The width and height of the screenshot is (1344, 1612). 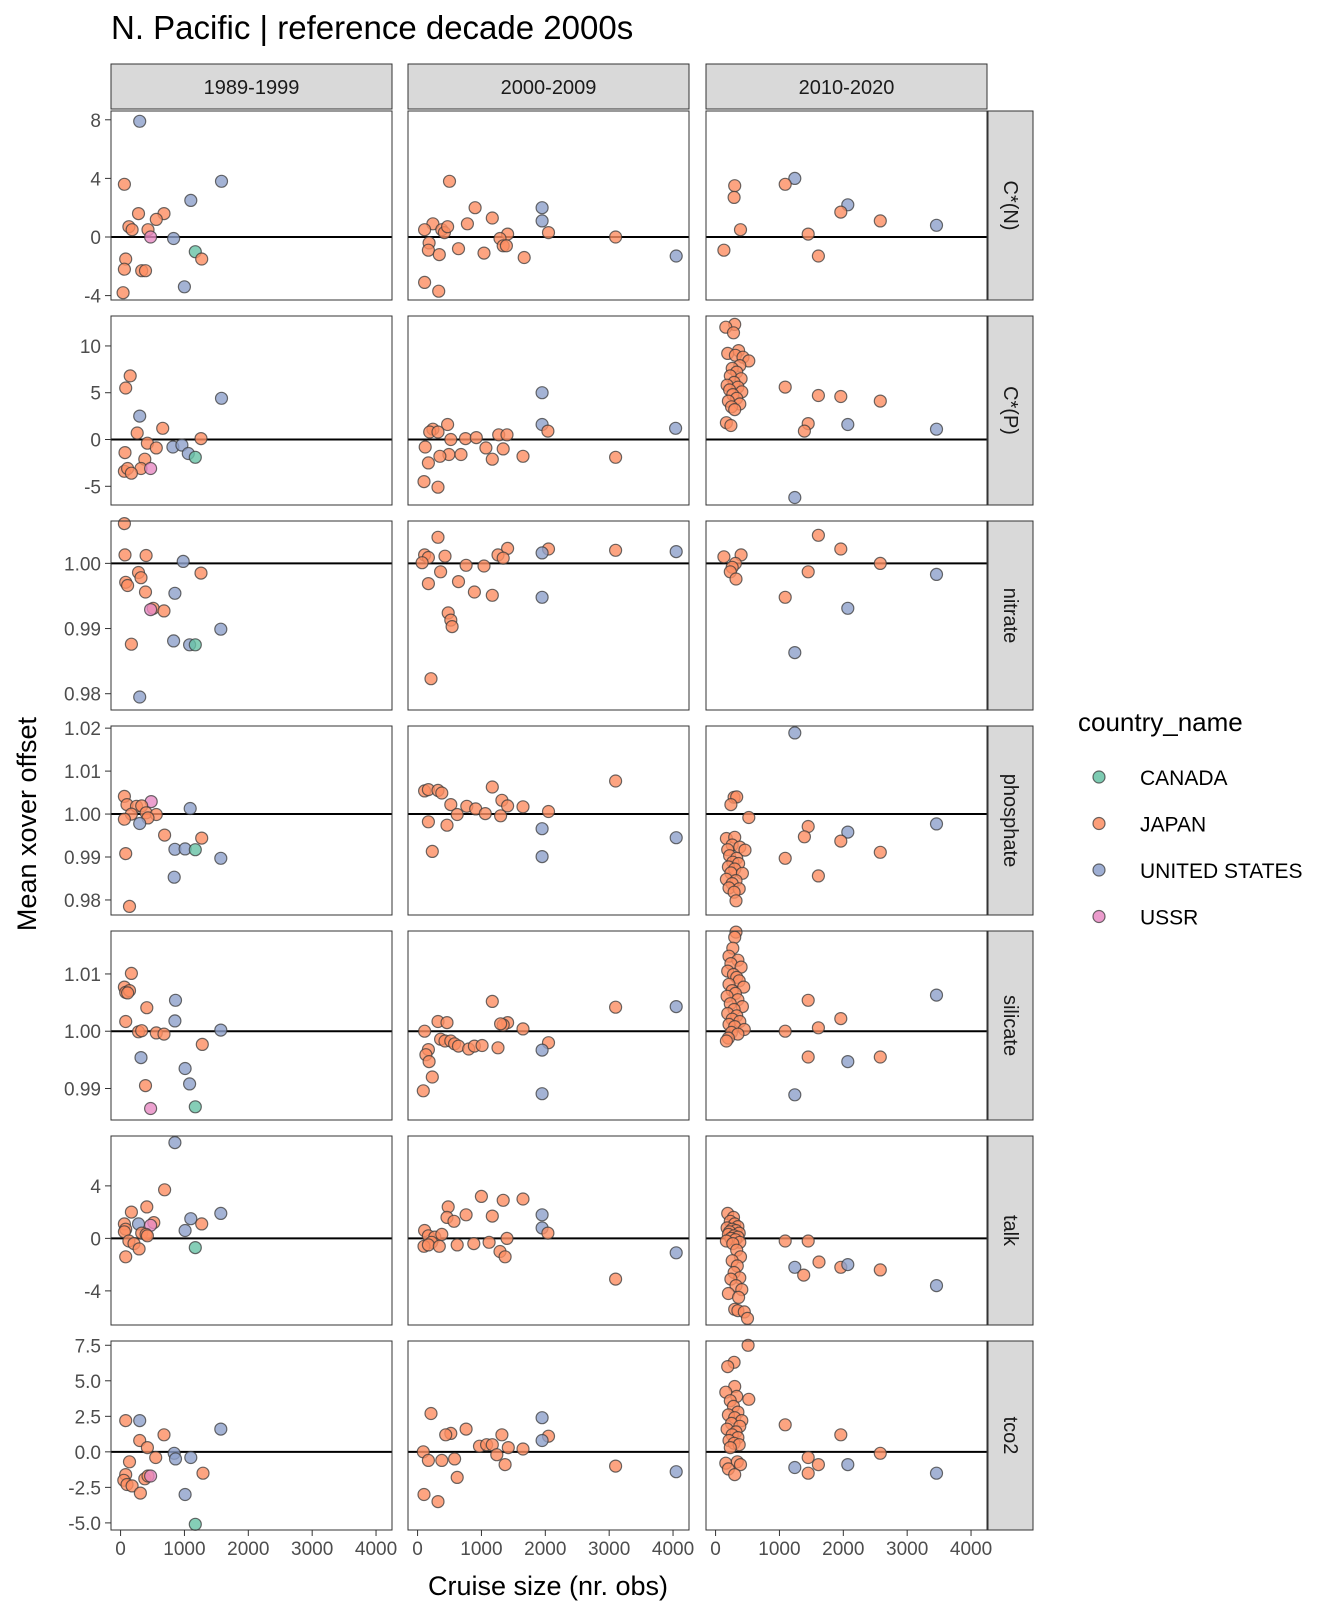 What do you see at coordinates (609, 1549) in the screenshot?
I see `x-tick-label: 3000` at bounding box center [609, 1549].